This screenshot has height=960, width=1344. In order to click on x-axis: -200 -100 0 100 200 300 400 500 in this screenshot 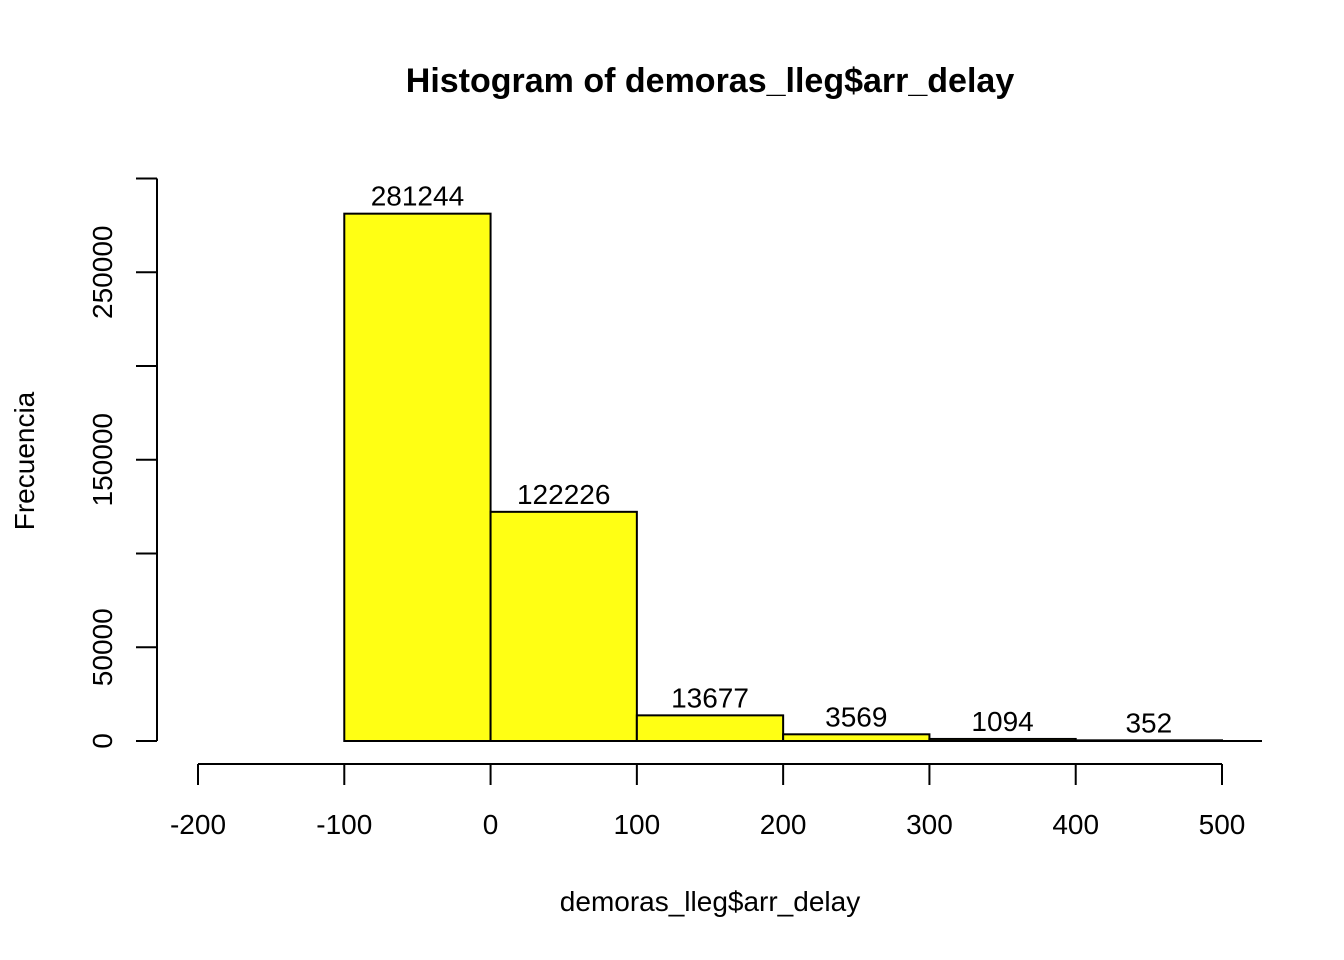, I will do `click(708, 801)`.